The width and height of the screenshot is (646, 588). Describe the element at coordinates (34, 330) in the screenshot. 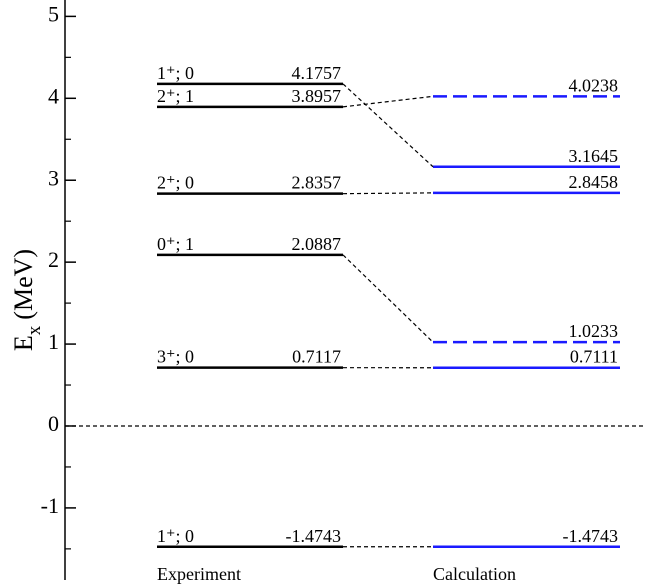

I see `y-label-sub: x` at that location.